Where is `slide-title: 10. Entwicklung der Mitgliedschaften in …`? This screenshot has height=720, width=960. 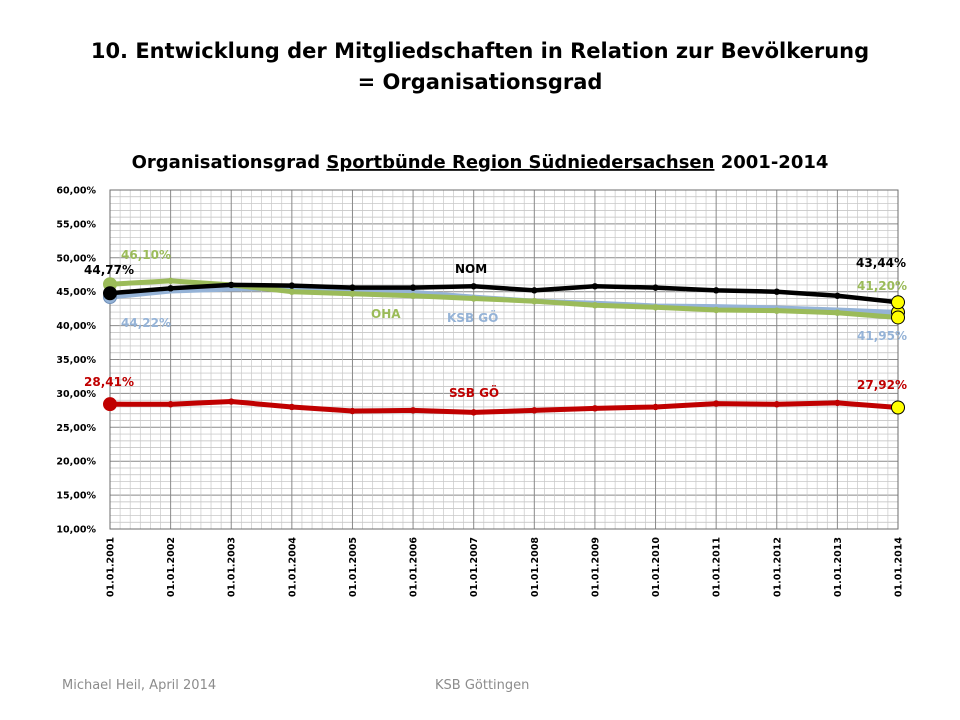
slide-title: 10. Entwicklung der Mitgliedschaften in … is located at coordinates (480, 67).